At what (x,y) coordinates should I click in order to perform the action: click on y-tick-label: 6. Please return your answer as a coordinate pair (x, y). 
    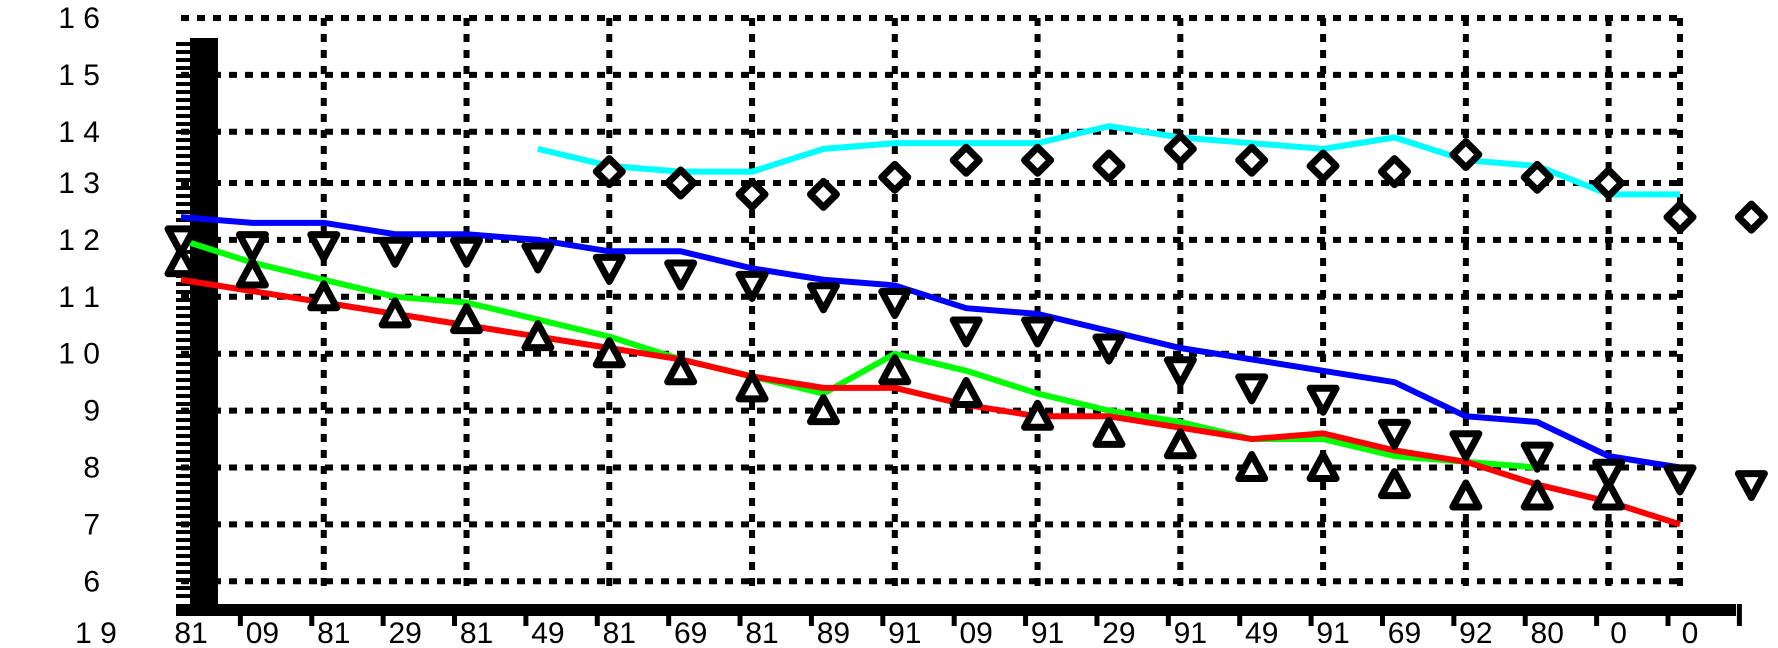
    Looking at the image, I should click on (91, 581).